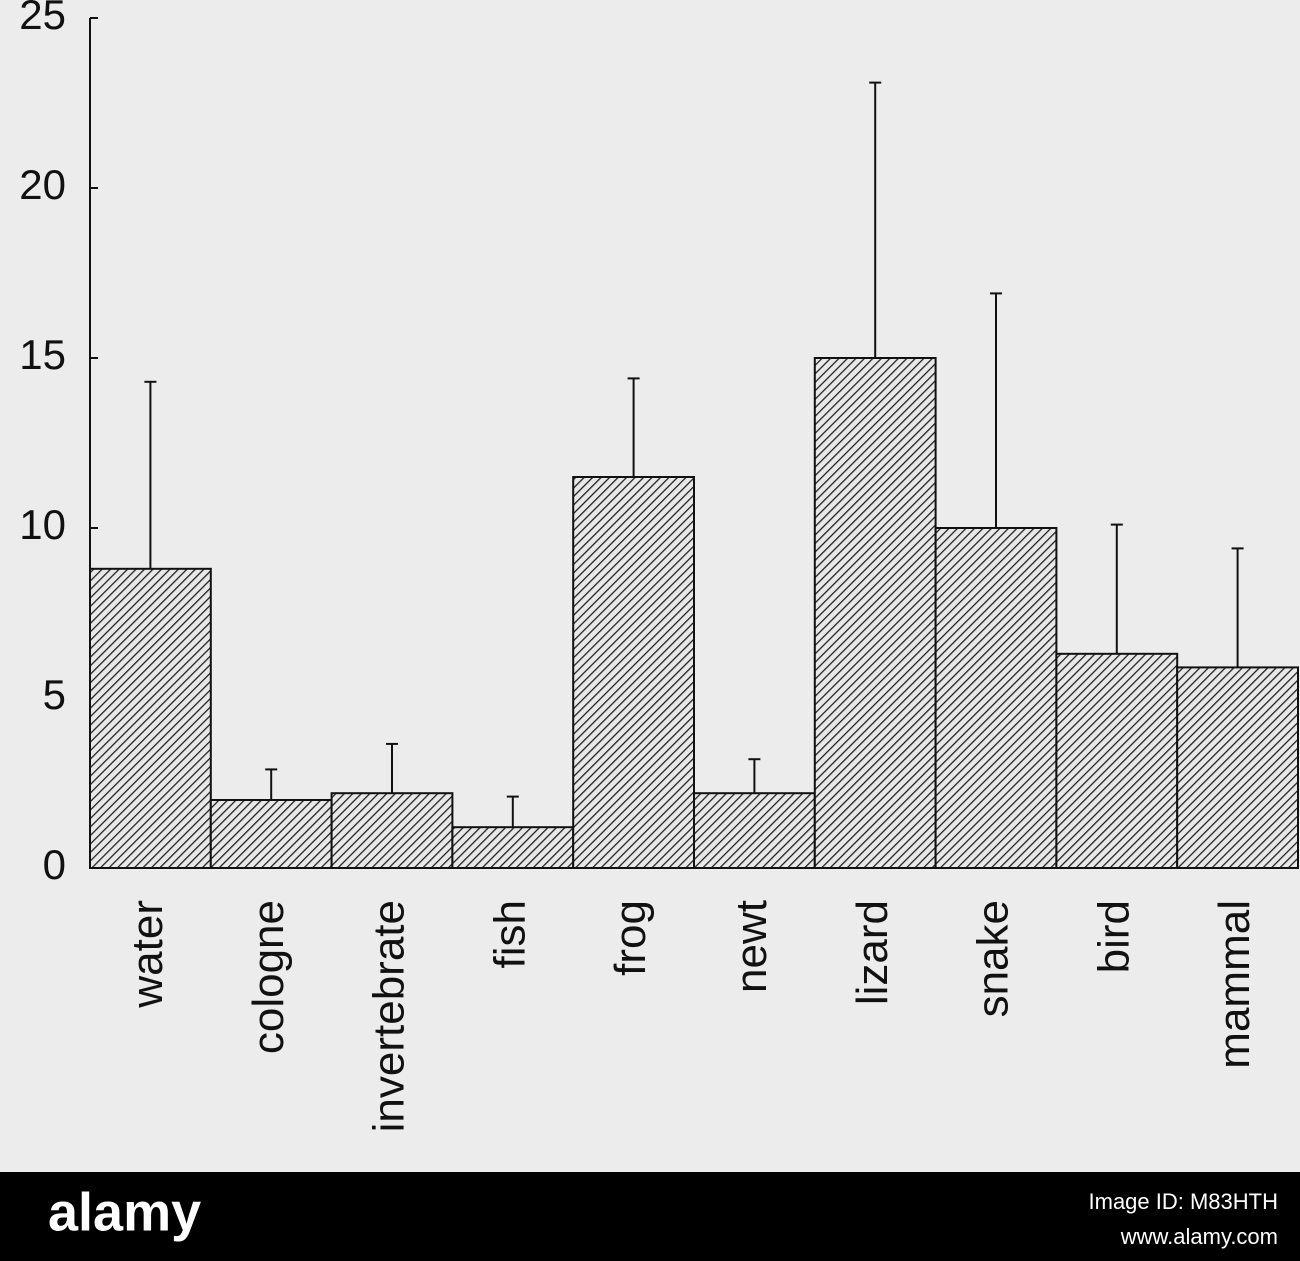  What do you see at coordinates (268, 977) in the screenshot?
I see `x-tick-label: cologne` at bounding box center [268, 977].